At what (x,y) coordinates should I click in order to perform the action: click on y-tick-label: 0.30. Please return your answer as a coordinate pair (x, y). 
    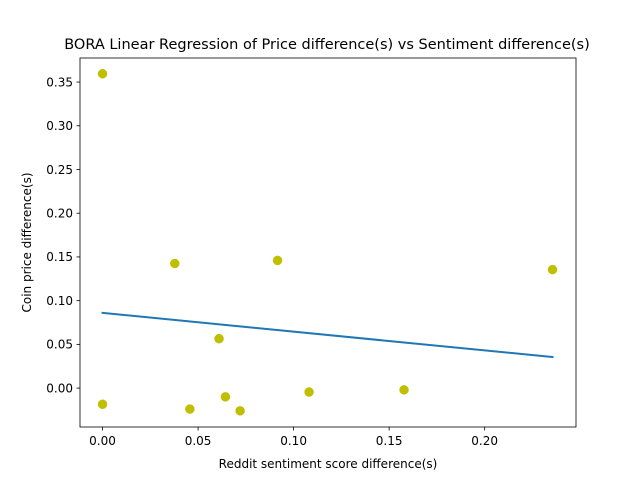
    Looking at the image, I should click on (59, 126).